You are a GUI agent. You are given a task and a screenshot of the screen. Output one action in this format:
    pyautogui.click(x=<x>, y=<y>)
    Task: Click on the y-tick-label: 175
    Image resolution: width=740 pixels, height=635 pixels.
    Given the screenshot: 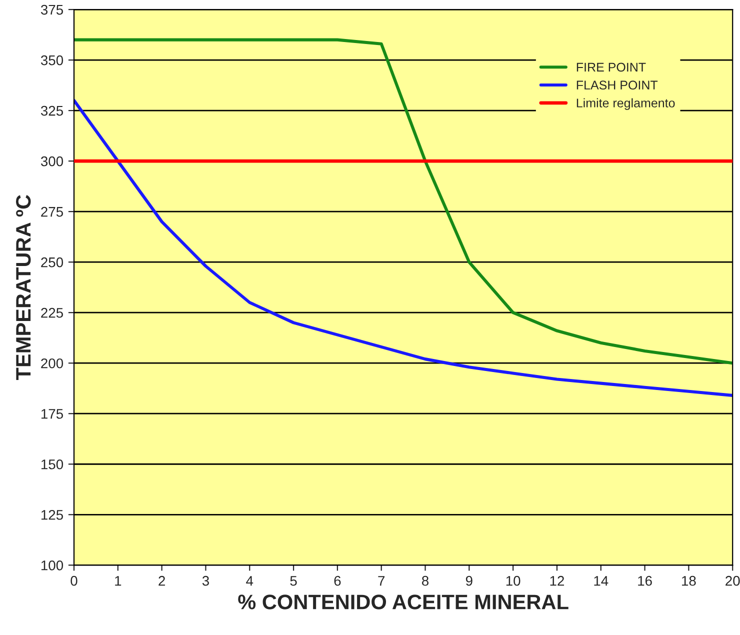 What is the action you would take?
    pyautogui.click(x=52, y=414)
    